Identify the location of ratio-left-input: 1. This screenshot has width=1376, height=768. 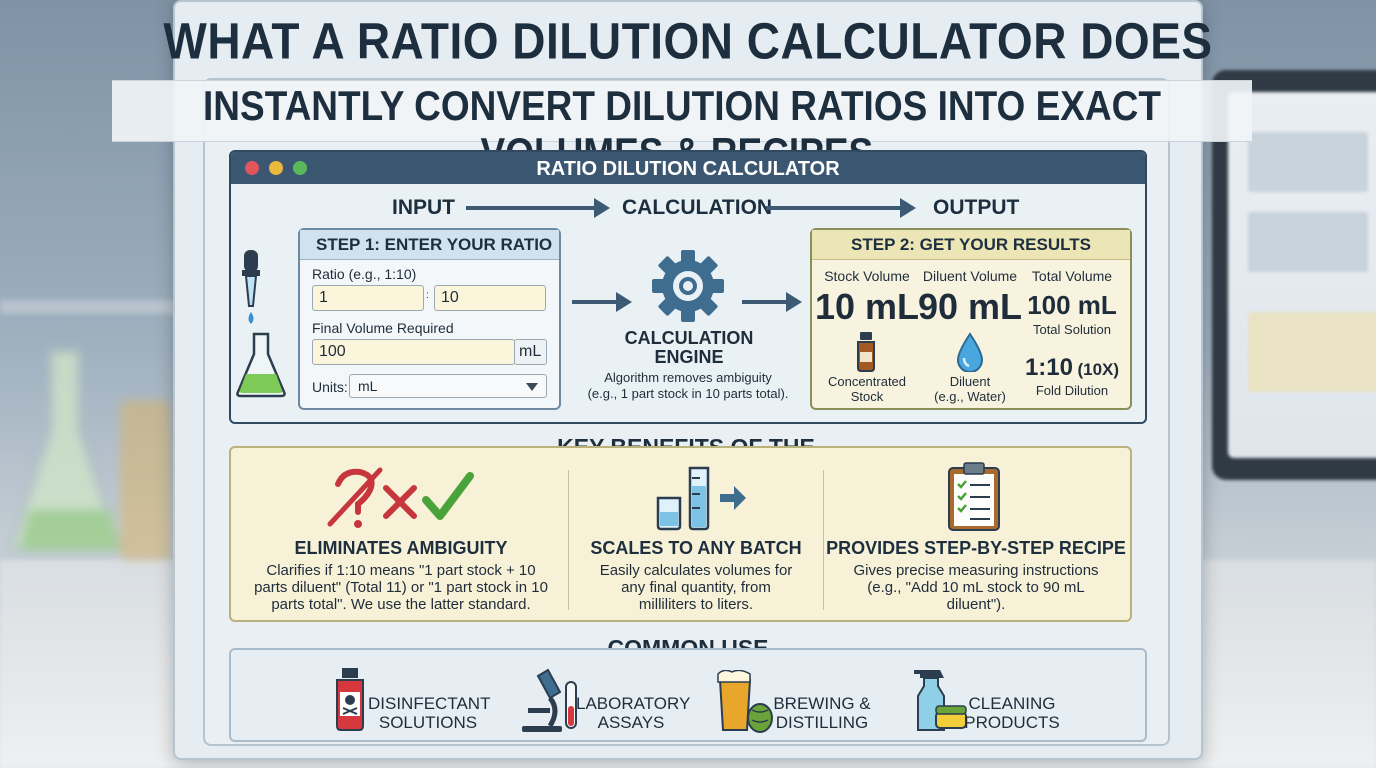
(368, 298).